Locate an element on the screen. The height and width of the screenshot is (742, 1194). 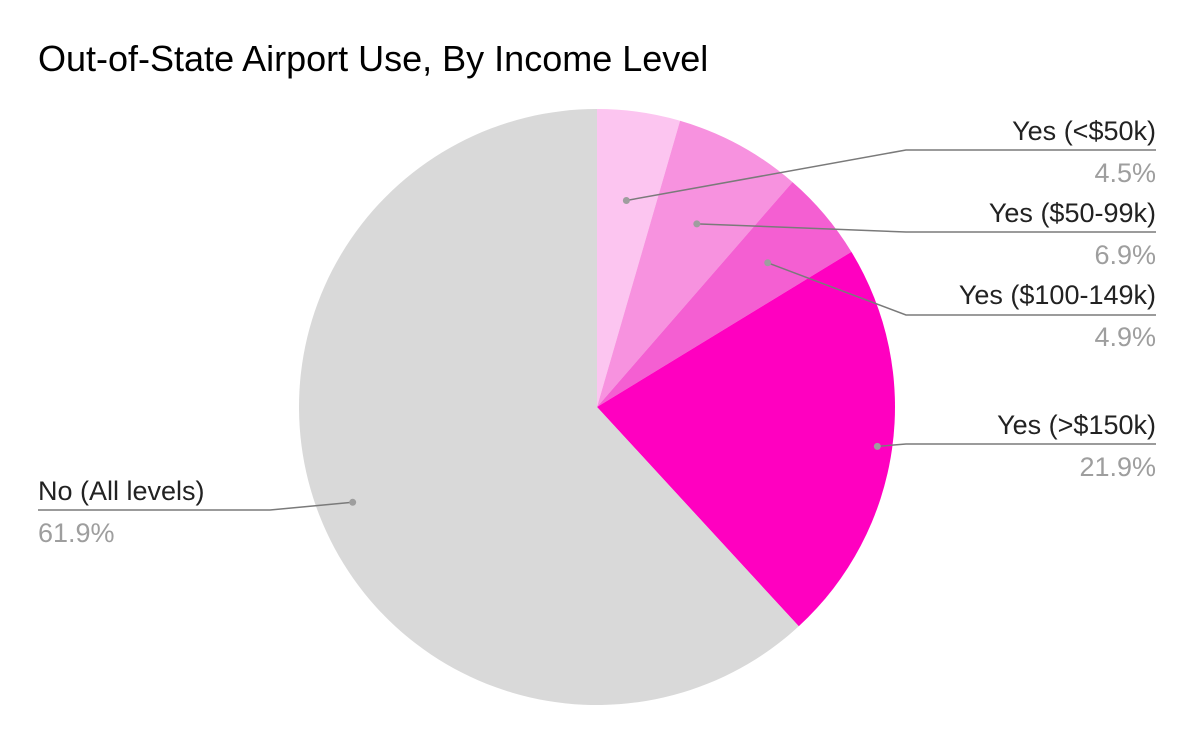
slice-value-label: 4.5% is located at coordinates (1125, 173).